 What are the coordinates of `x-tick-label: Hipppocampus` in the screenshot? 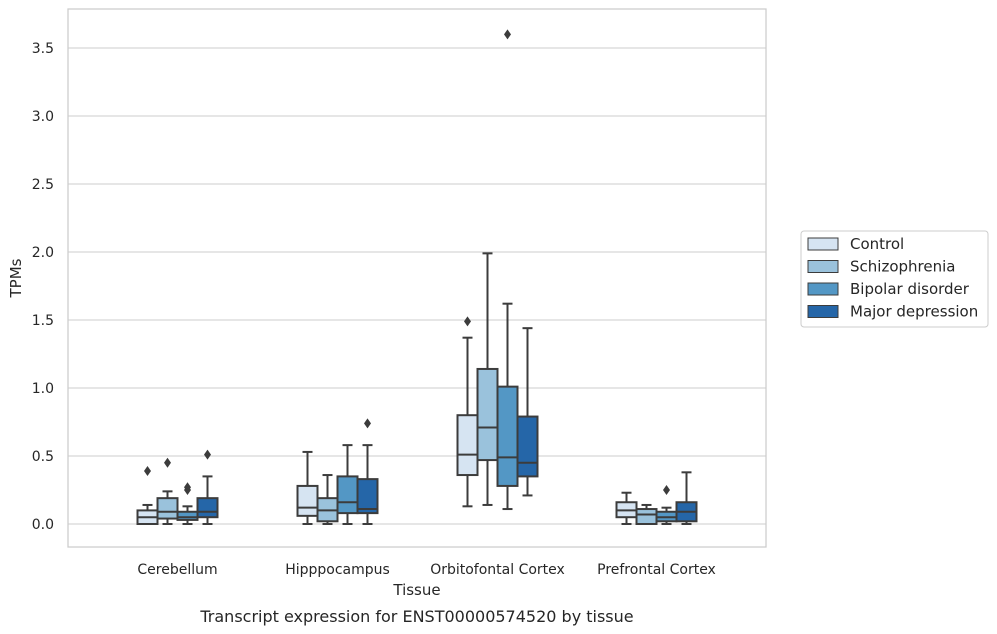 It's located at (337, 570).